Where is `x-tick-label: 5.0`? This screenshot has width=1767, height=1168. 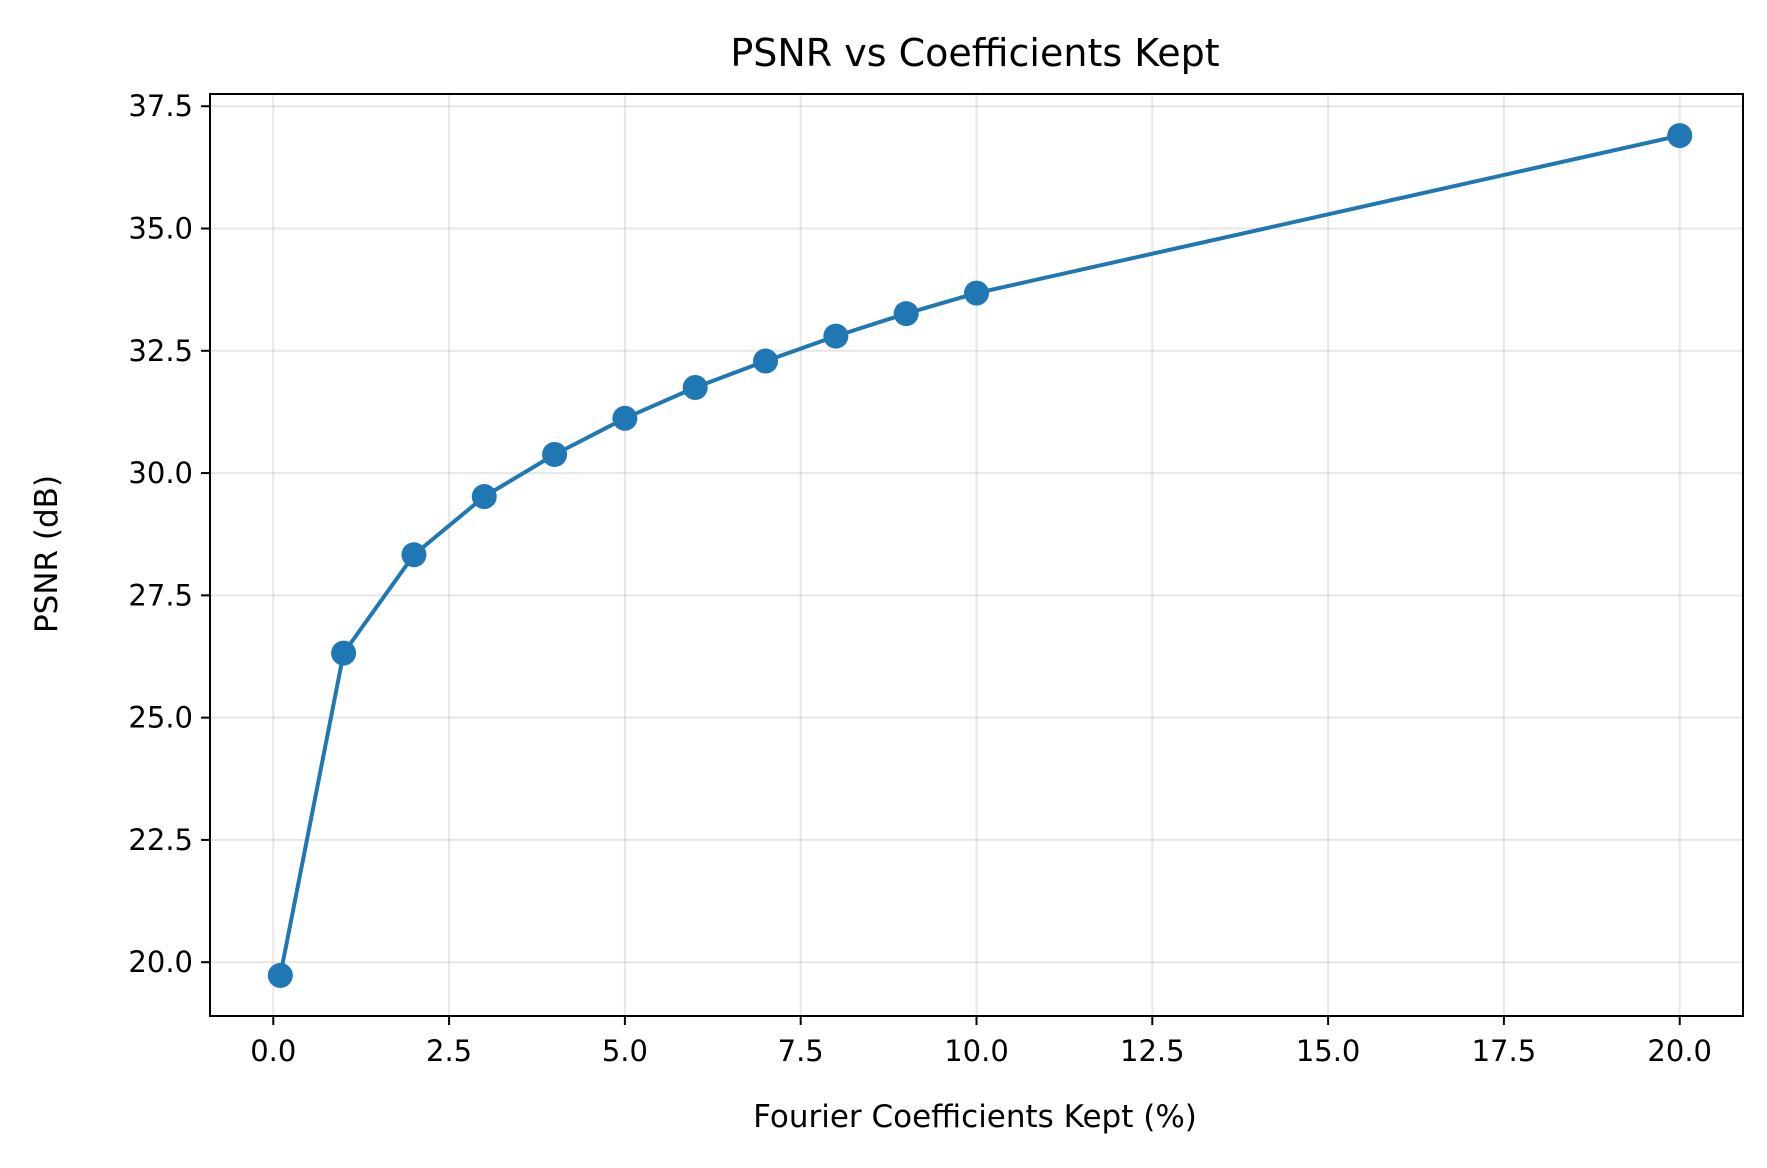 x-tick-label: 5.0 is located at coordinates (625, 1051).